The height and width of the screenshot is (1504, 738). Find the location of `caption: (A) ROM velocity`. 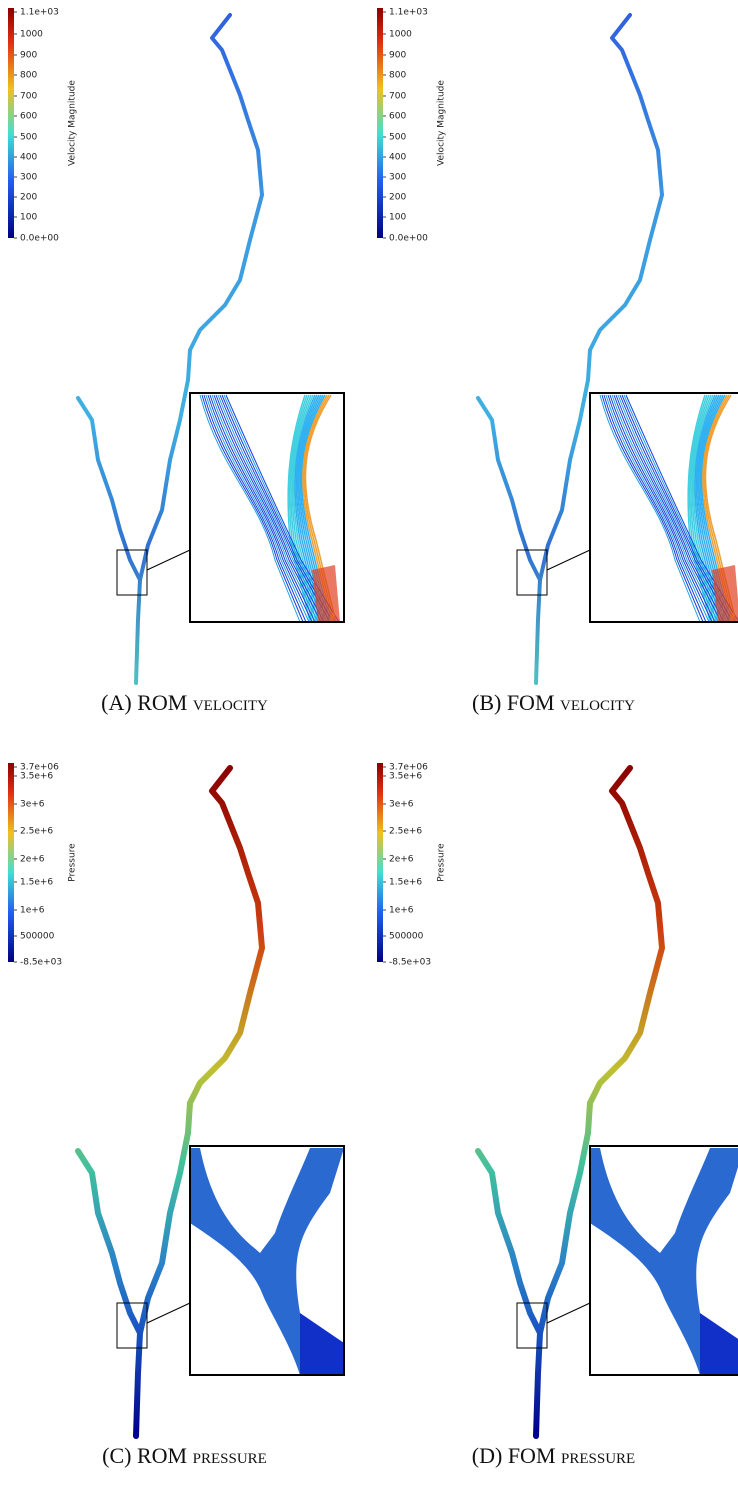

caption: (A) ROM velocity is located at coordinates (184, 702).